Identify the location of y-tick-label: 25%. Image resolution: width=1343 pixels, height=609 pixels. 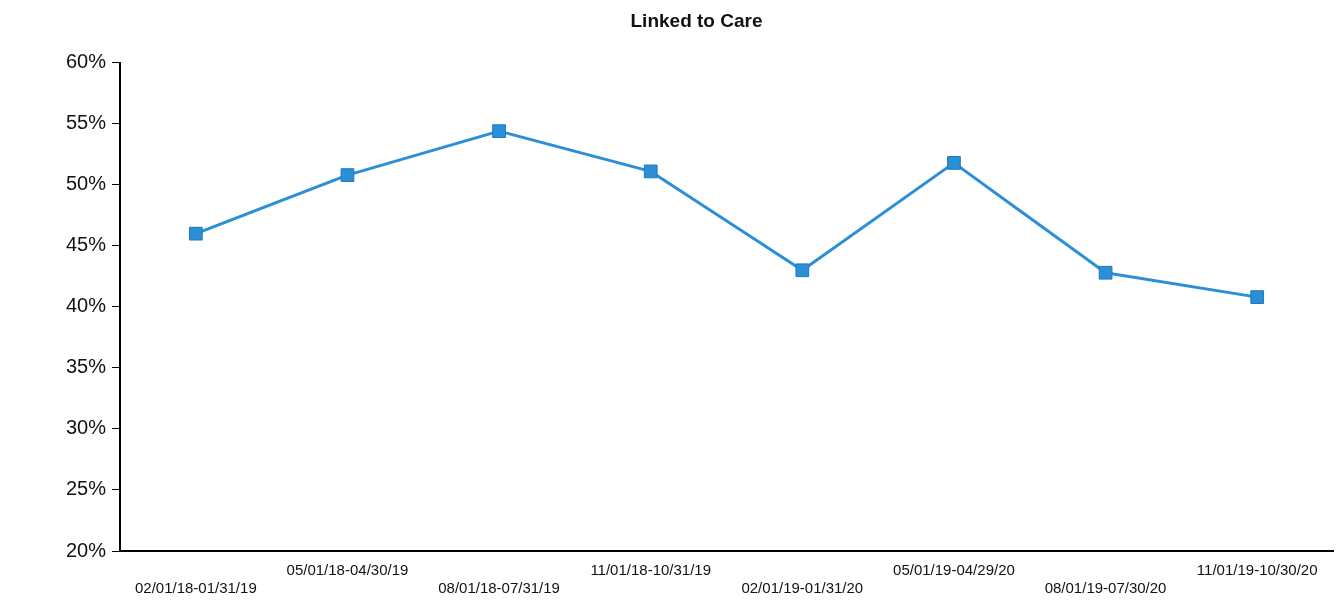
(86, 488).